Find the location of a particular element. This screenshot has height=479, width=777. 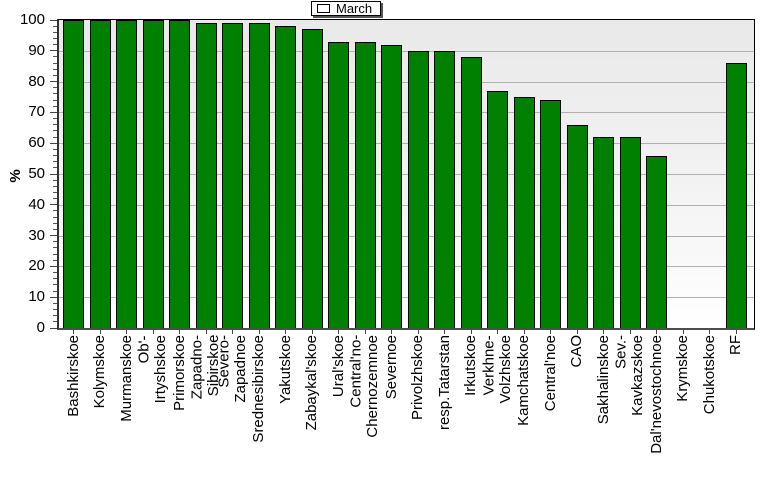

y-tick-label: 0 is located at coordinates (40, 327).